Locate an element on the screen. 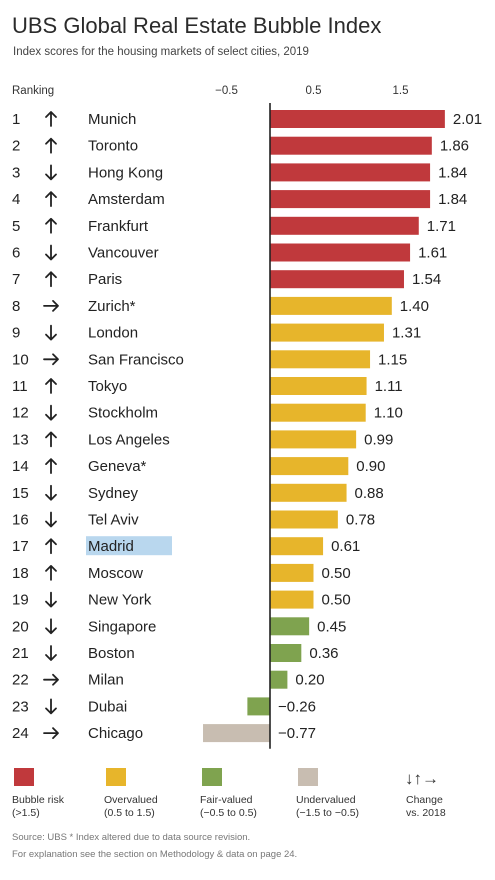 This screenshot has width=495, height=880. value-label: 0.45 is located at coordinates (331, 626).